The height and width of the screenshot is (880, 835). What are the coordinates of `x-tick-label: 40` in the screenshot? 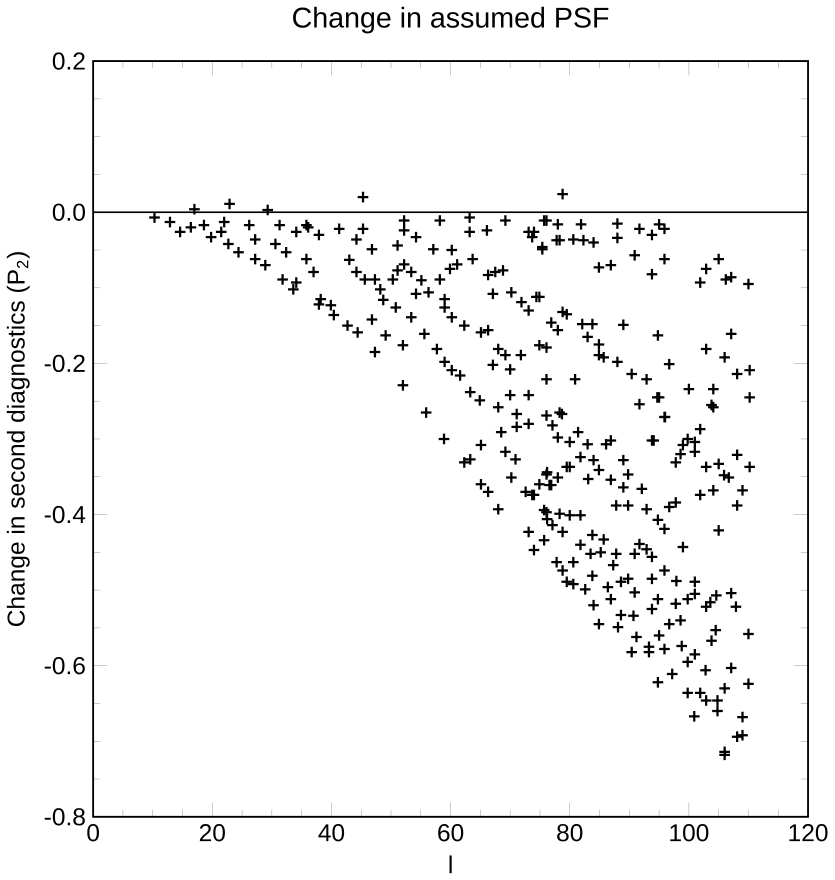 It's located at (331, 833).